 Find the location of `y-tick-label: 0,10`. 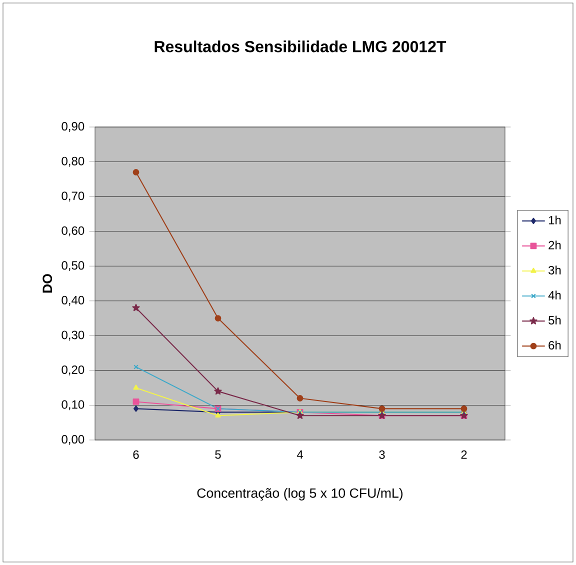

y-tick-label: 0,10 is located at coordinates (73, 405).